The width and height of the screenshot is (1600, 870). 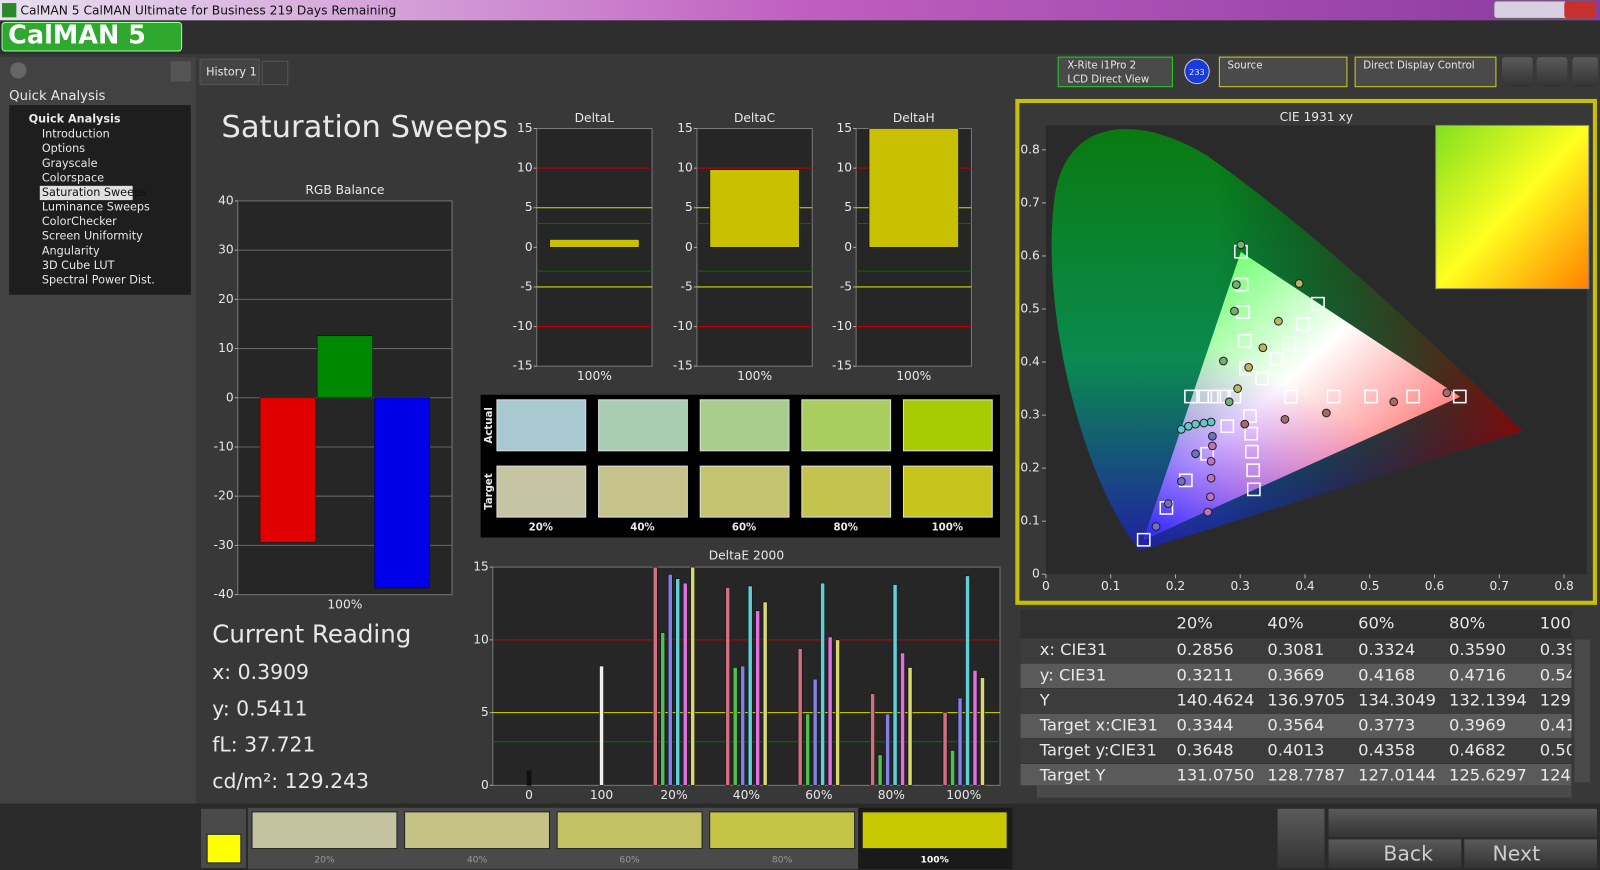 I want to click on table-cell: 136.9705, so click(x=1306, y=699).